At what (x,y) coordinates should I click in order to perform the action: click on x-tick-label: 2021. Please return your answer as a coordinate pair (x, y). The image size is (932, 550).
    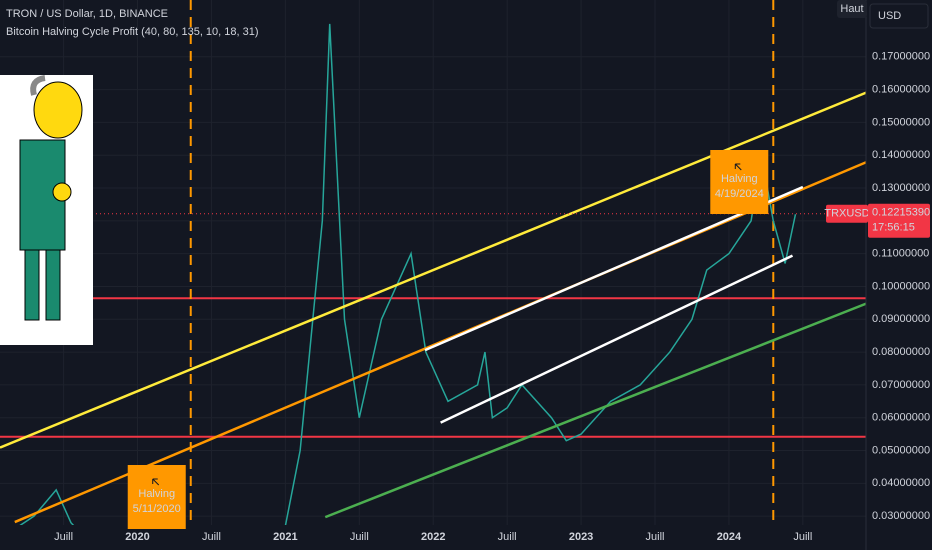
    Looking at the image, I should click on (285, 537).